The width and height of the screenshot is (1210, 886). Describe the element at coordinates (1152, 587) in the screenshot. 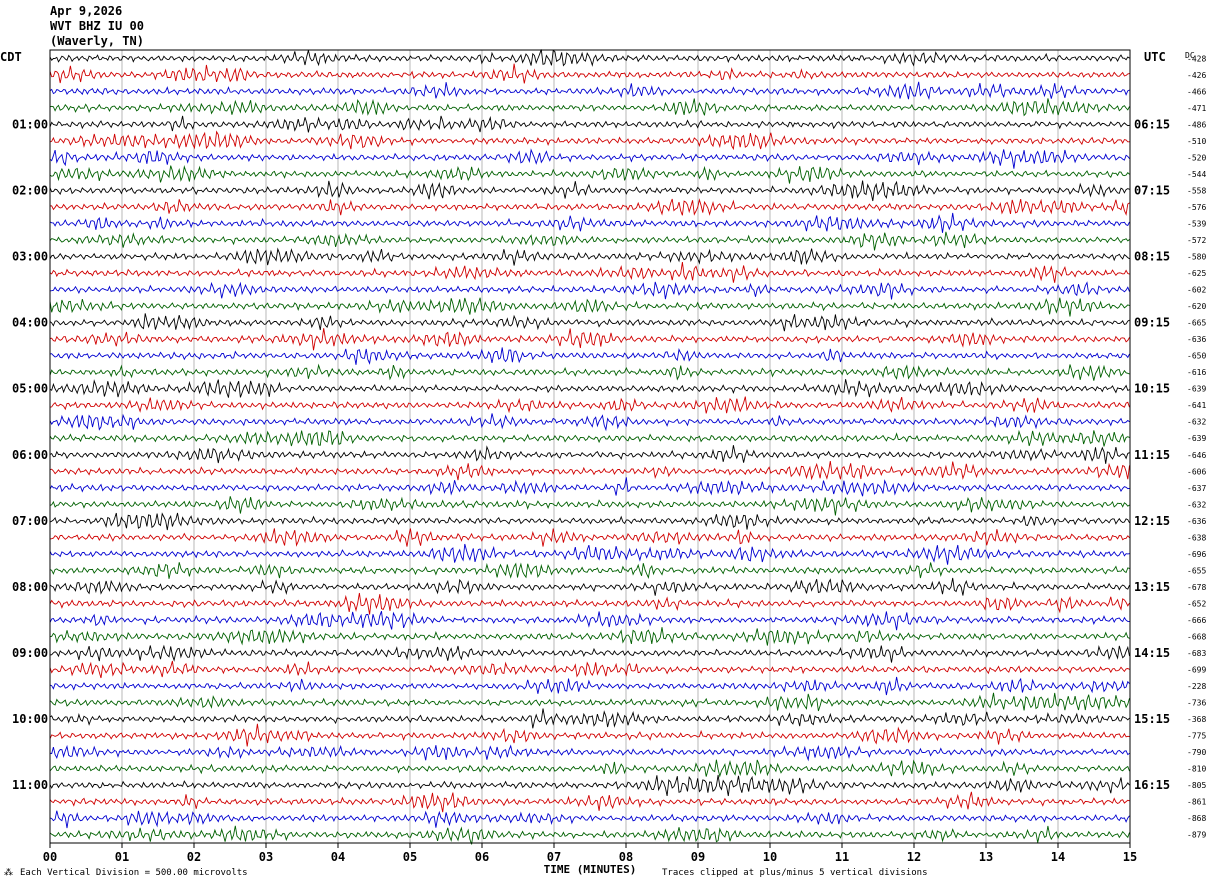

I see `utc-hour-label: 13:15` at that location.